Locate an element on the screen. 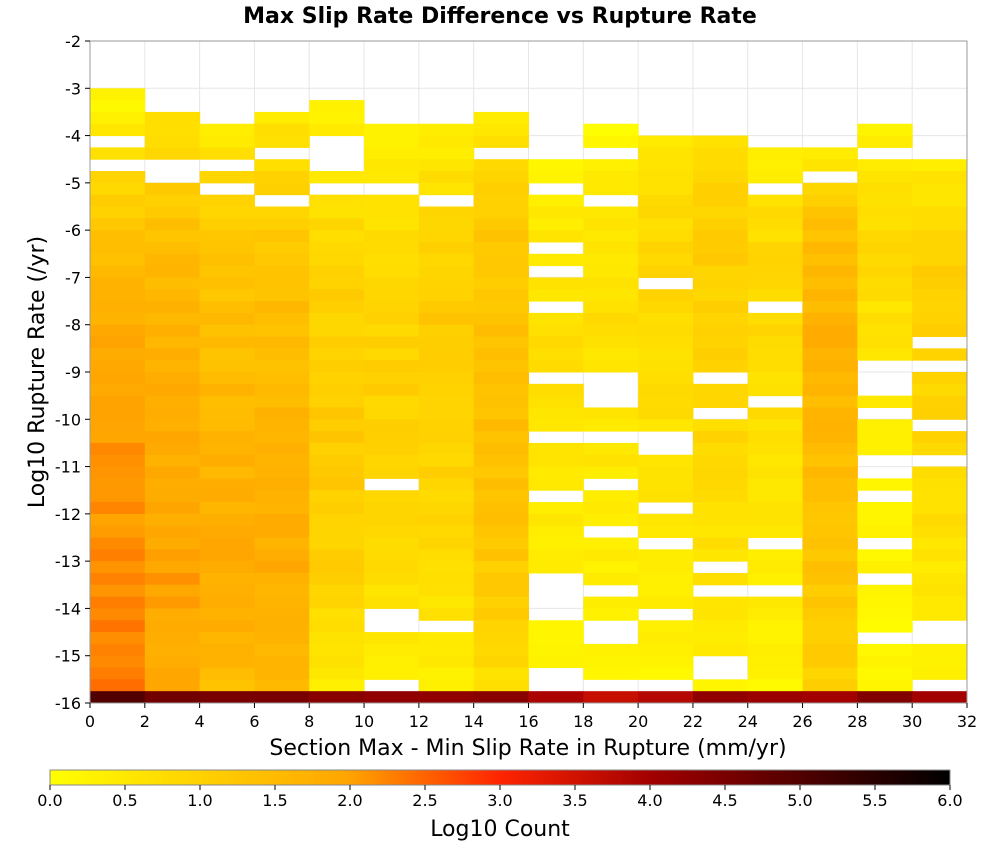 This screenshot has height=850, width=1000. y-tick-label: -16 is located at coordinates (68, 703).